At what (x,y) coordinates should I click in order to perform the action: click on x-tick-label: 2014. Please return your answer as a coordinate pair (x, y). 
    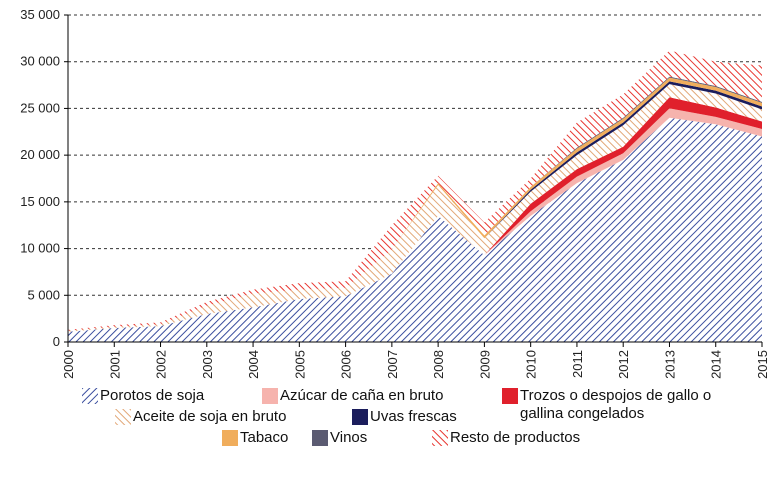
    Looking at the image, I should click on (716, 364).